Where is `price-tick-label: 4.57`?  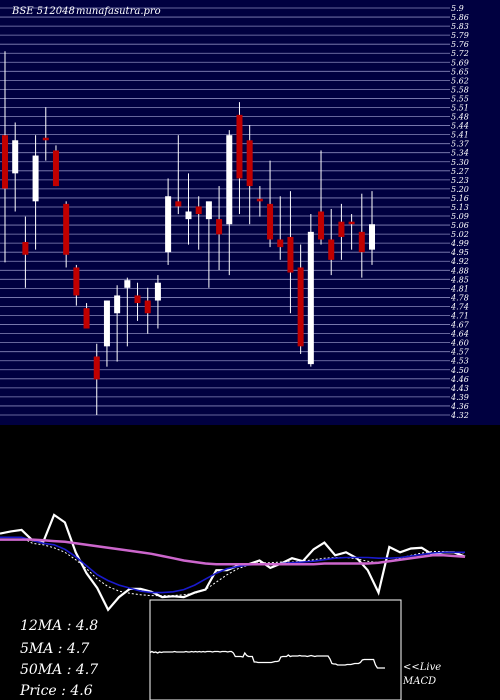 price-tick-label: 4.57 is located at coordinates (460, 352).